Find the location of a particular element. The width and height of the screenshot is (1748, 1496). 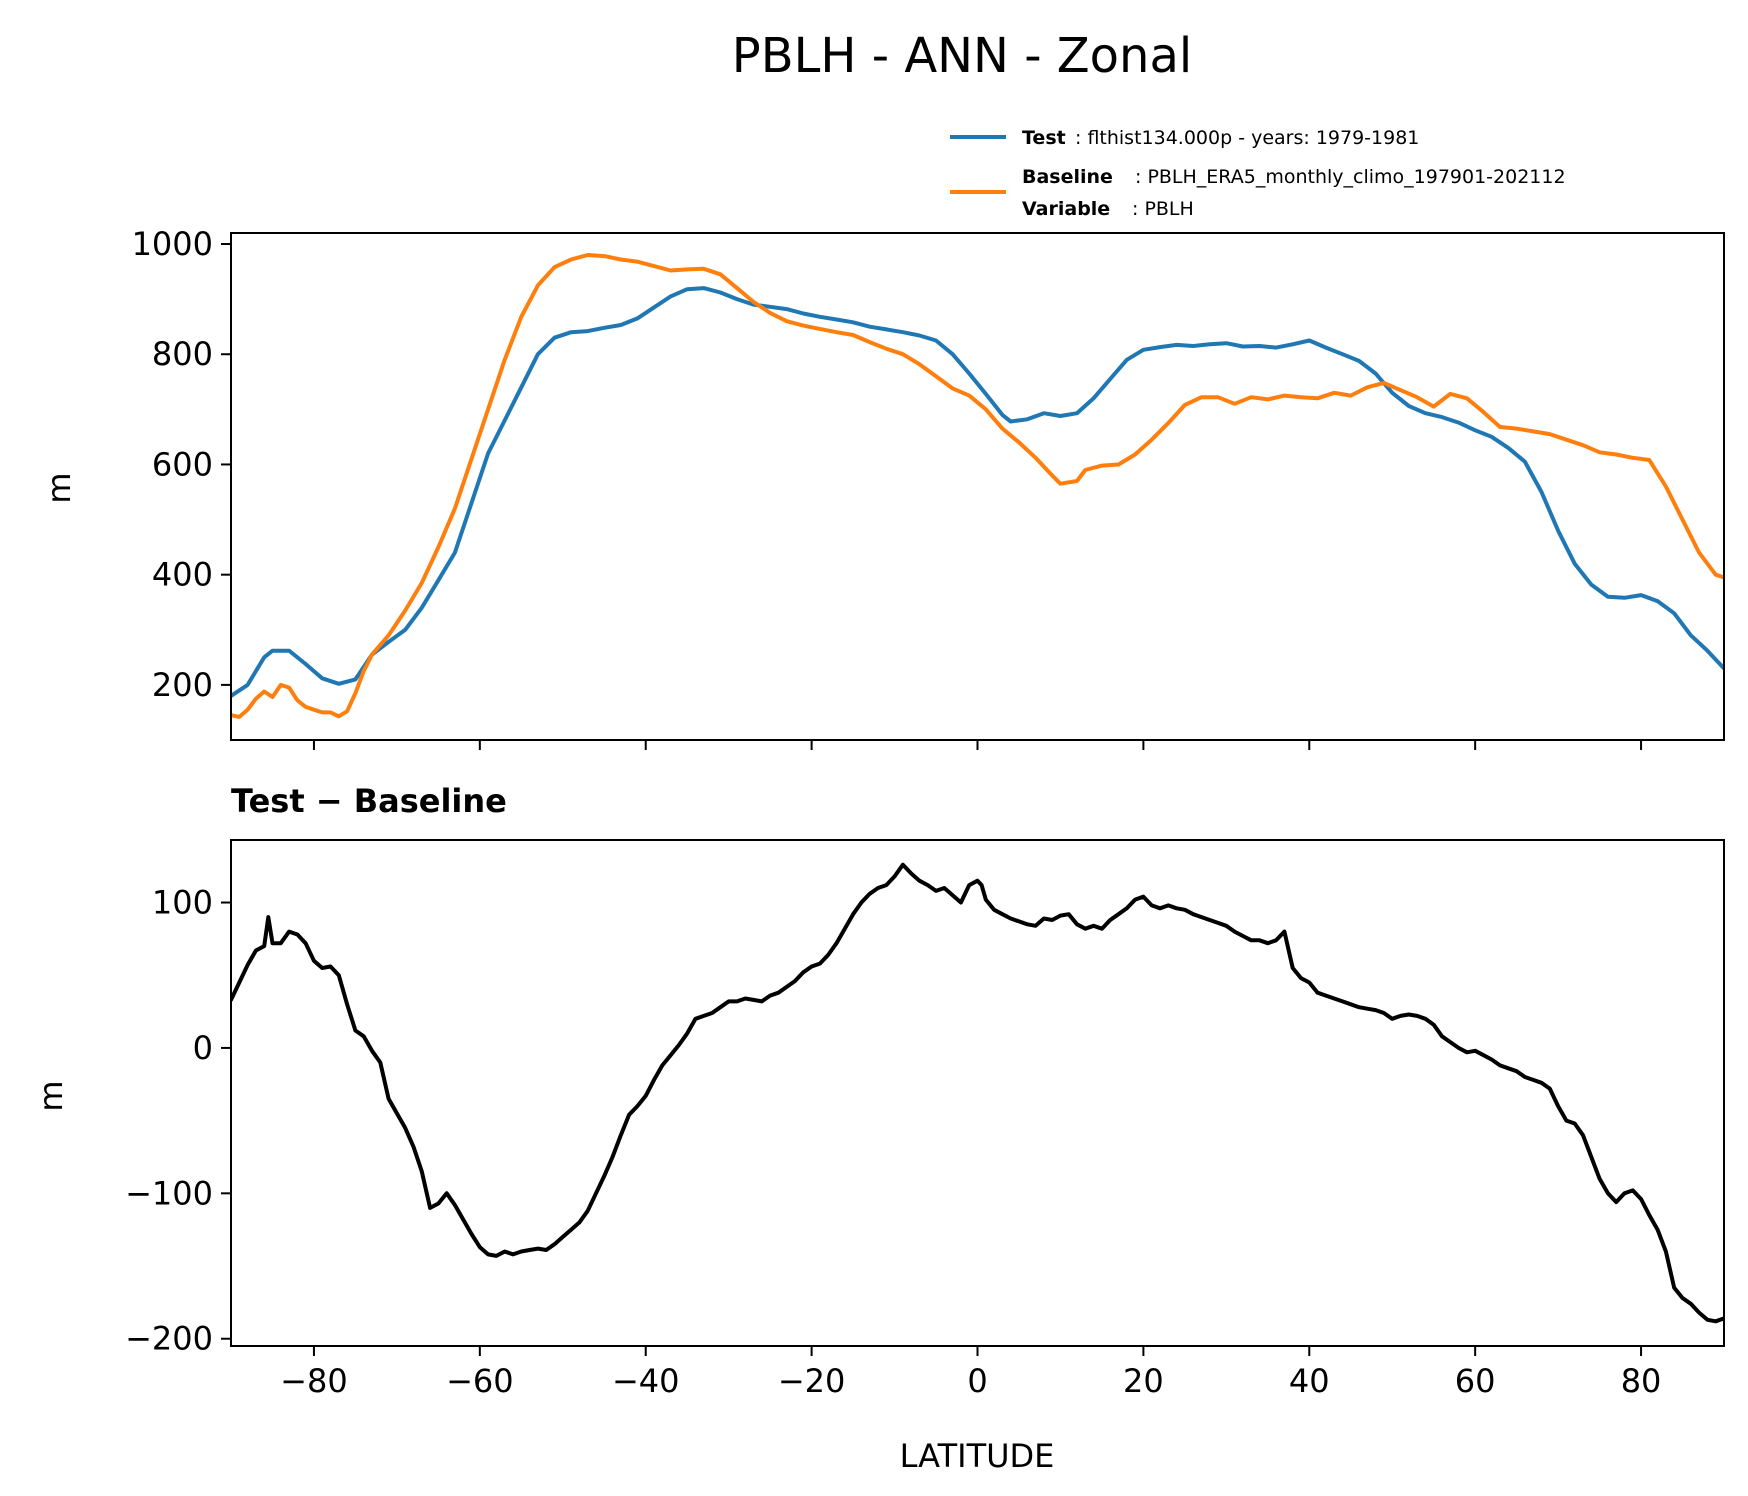

x-tick-label: 60 is located at coordinates (1475, 1381).